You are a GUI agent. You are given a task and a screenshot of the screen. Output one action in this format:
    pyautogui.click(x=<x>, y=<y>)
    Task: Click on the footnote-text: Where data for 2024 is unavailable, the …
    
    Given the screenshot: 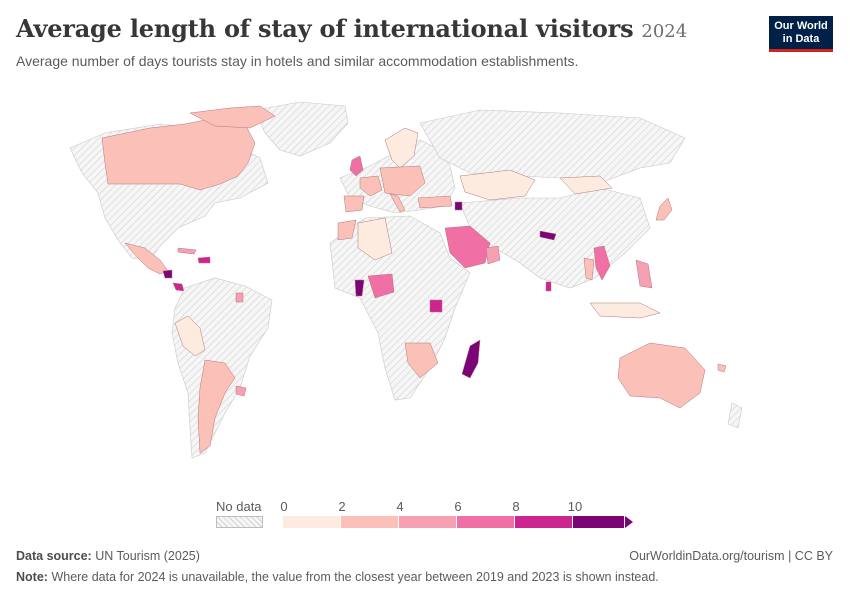 What is the action you would take?
    pyautogui.click(x=355, y=577)
    